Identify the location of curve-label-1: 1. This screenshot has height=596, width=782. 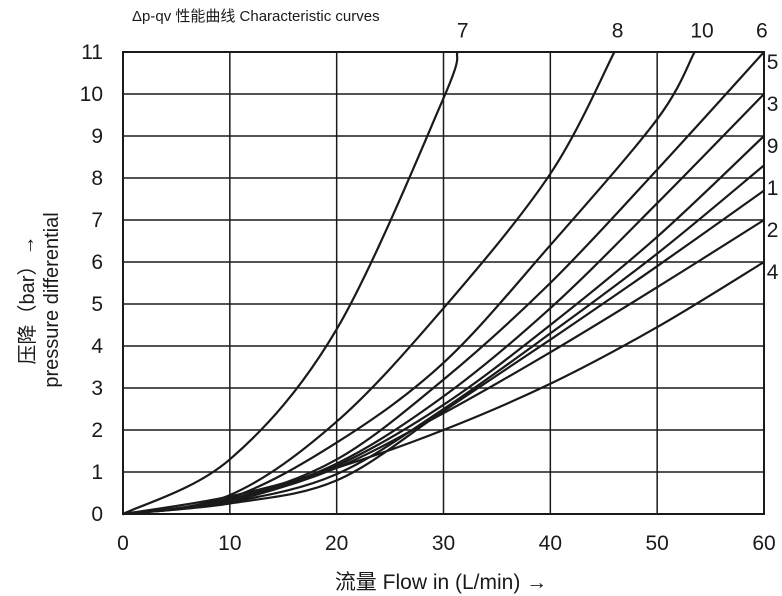
(773, 188).